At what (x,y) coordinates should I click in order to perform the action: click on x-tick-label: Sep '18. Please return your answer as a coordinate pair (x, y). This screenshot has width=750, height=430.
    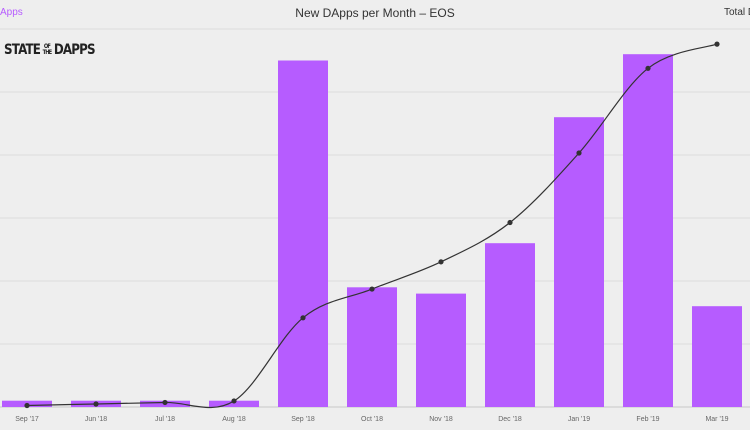
    Looking at the image, I should click on (303, 419).